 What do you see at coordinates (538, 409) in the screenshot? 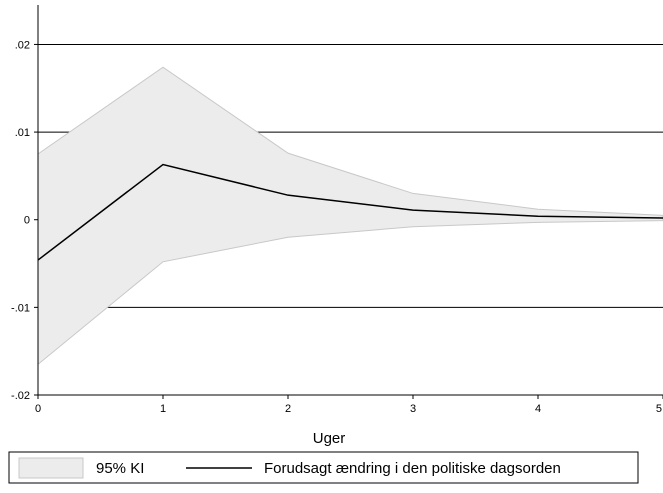
I see `x-tick-label-4: 4` at bounding box center [538, 409].